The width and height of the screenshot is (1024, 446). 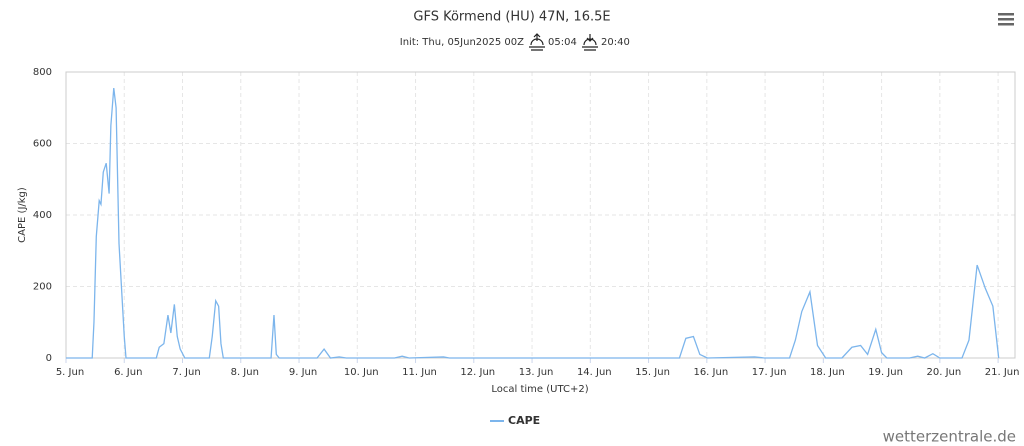 What do you see at coordinates (1006, 19) in the screenshot?
I see `menu-button` at bounding box center [1006, 19].